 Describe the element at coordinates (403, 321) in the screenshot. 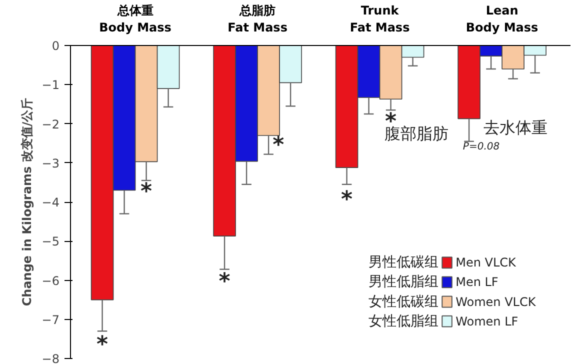

I see `annotation: 女性低脂组` at that location.